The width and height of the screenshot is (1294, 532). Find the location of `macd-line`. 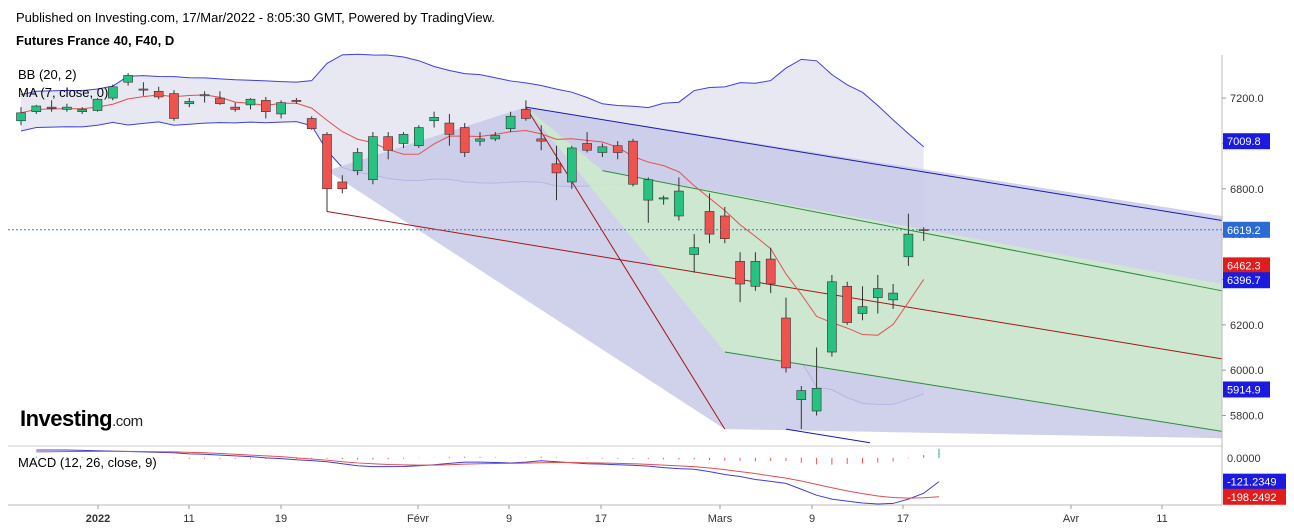

macd-line is located at coordinates (488, 477).